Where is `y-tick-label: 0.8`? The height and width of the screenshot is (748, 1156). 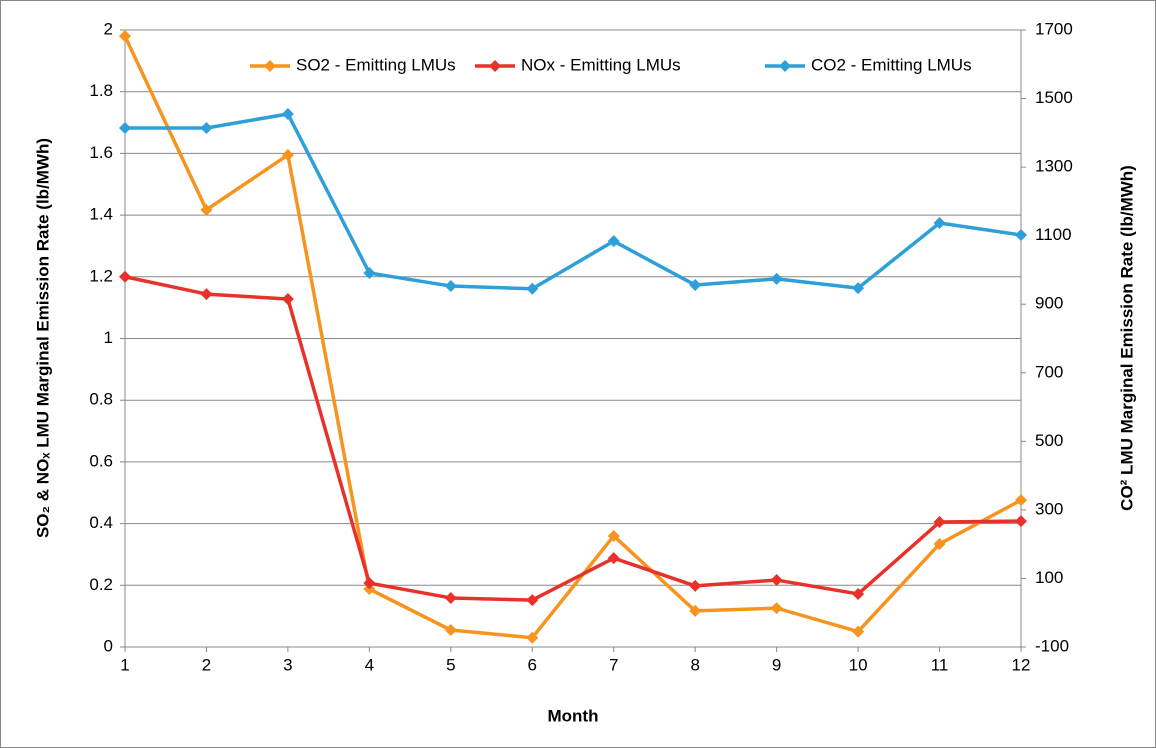
y-tick-label: 0.8 is located at coordinates (101, 399).